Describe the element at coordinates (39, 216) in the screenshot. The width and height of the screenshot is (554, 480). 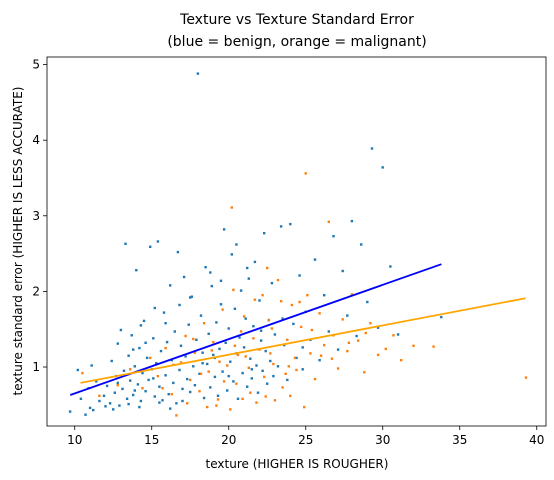
I see `y-axis-ticks: 1 2 3 4 5` at that location.